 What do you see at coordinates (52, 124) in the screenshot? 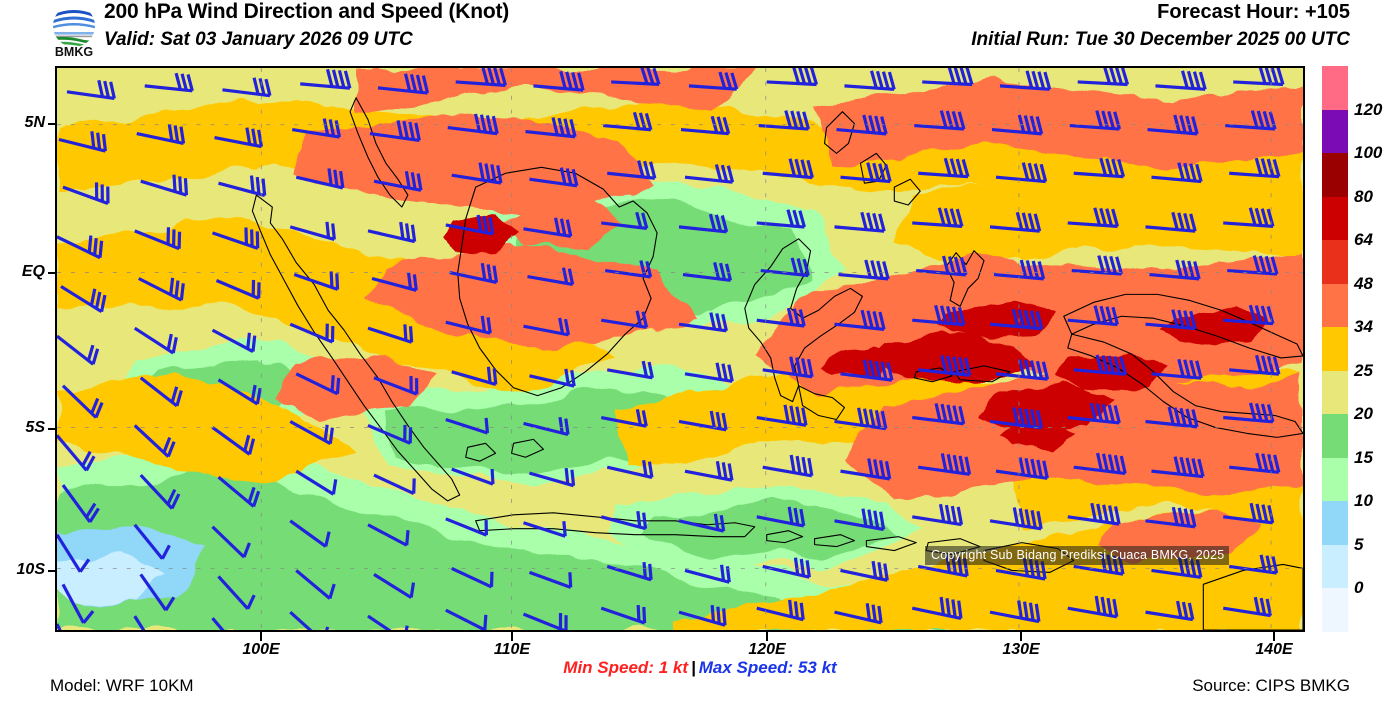
I see `y-tick-5n` at bounding box center [52, 124].